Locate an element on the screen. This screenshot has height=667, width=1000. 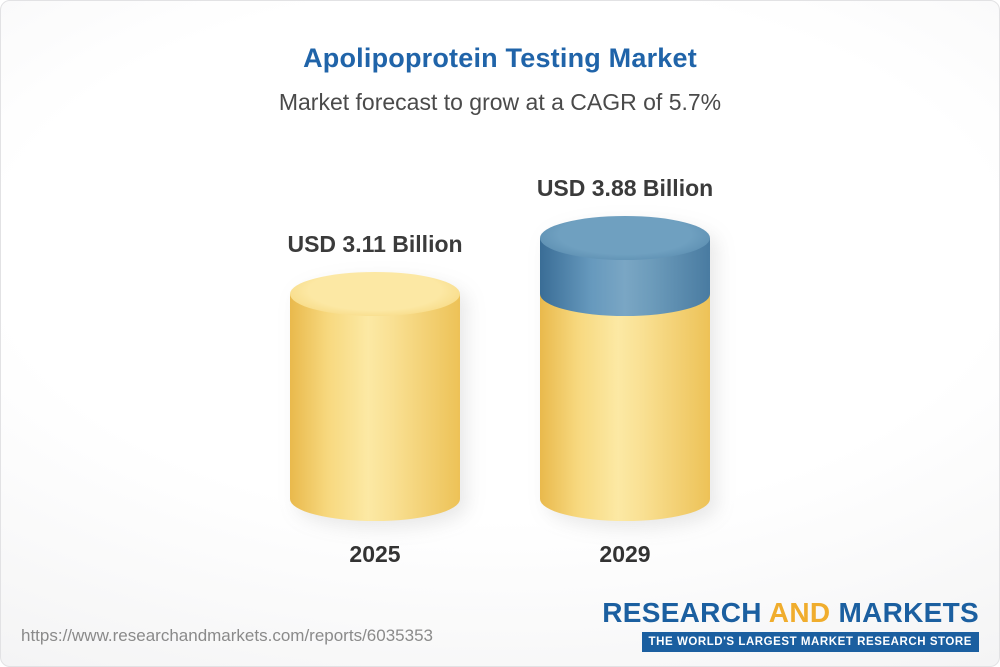
cylinder-2025-body is located at coordinates (375, 407).